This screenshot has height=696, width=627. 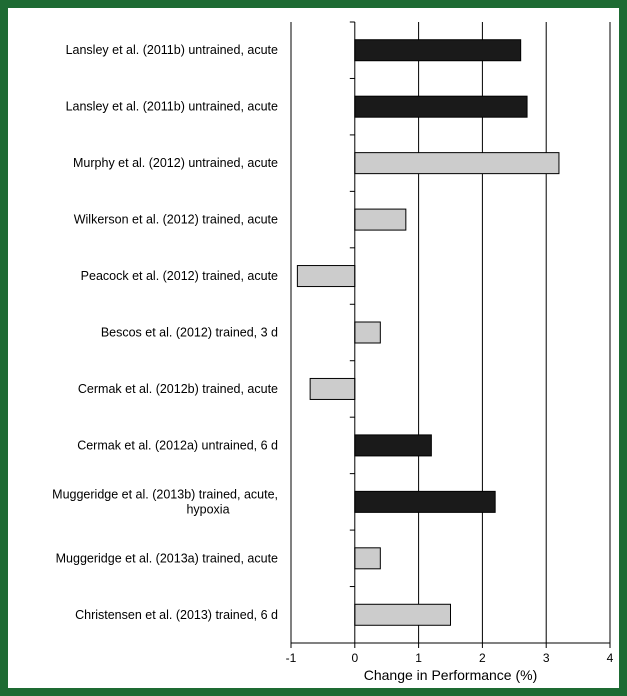 I want to click on category-label: Cermak et al. (2012a) untrained, 6 d, so click(x=177, y=445).